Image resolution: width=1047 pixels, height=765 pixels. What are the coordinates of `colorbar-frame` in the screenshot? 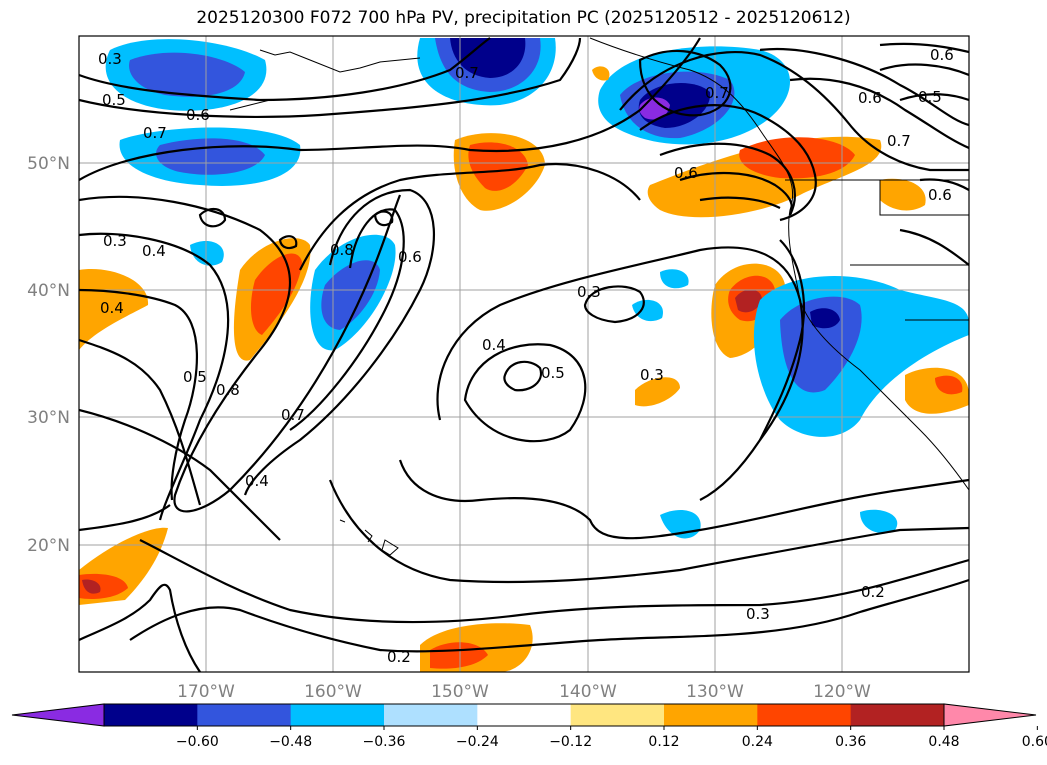 It's located at (524, 715).